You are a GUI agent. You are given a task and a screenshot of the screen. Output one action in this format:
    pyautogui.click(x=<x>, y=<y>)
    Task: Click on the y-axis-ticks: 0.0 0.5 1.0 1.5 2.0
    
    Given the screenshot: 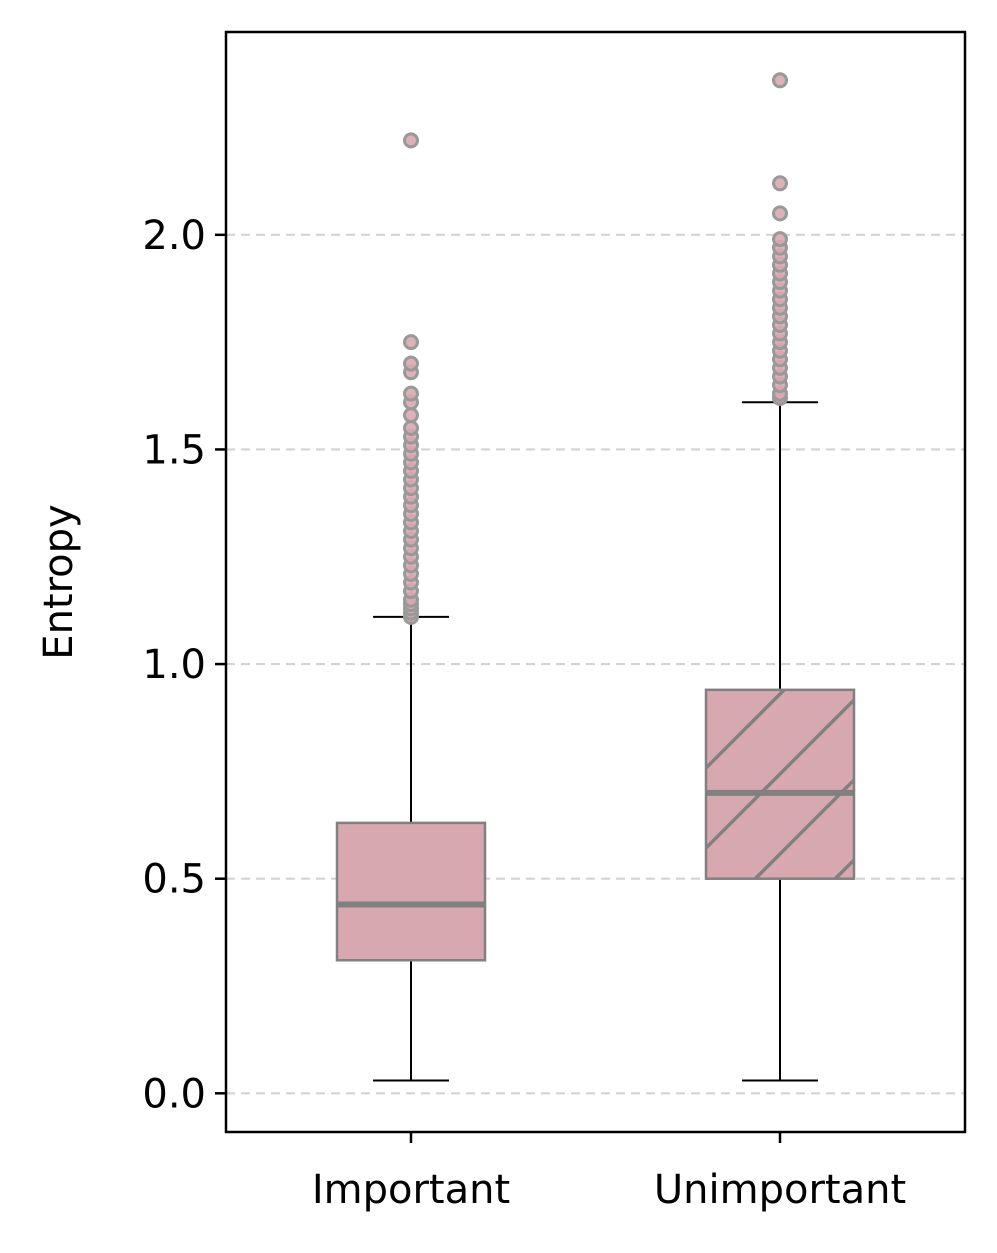 What is the action you would take?
    pyautogui.click(x=184, y=665)
    